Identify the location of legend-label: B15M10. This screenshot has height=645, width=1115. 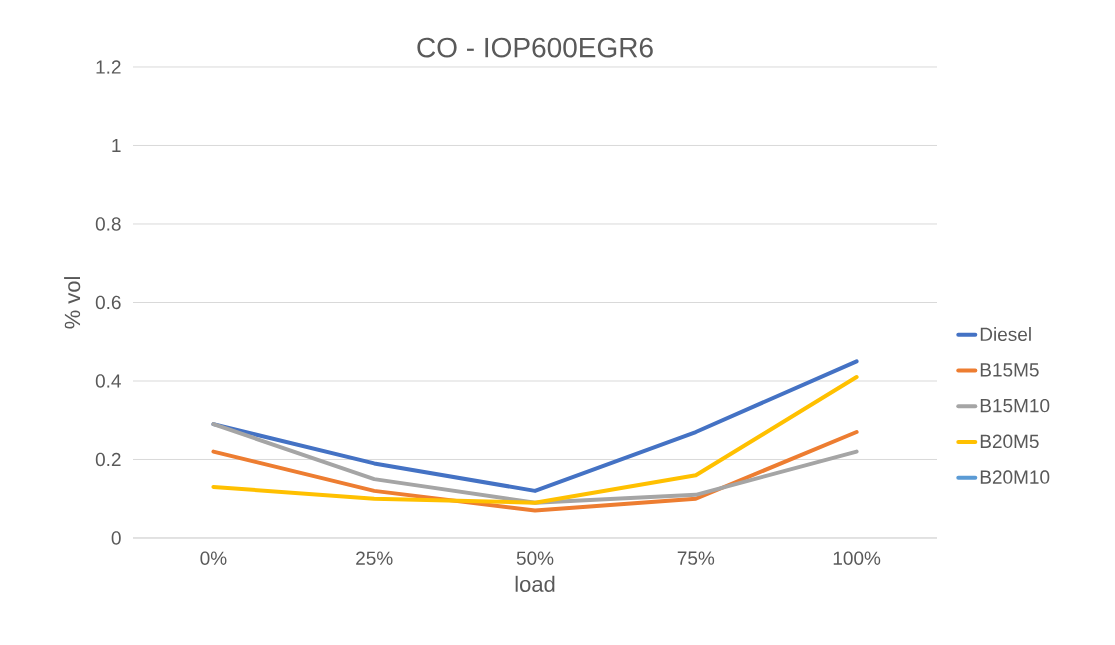
(1015, 405).